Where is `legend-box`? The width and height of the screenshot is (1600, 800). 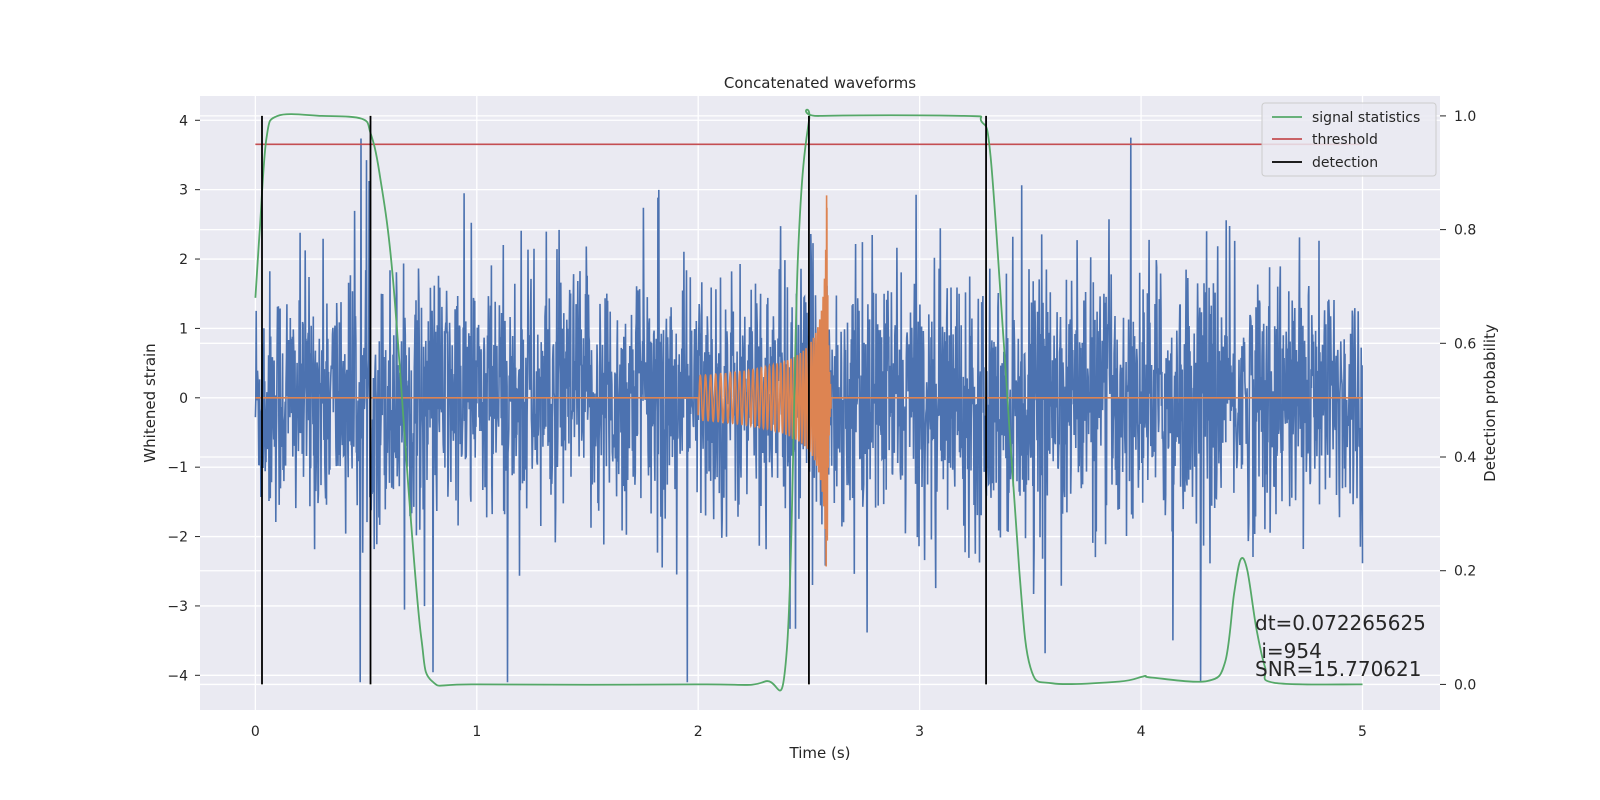 legend-box is located at coordinates (1349, 139).